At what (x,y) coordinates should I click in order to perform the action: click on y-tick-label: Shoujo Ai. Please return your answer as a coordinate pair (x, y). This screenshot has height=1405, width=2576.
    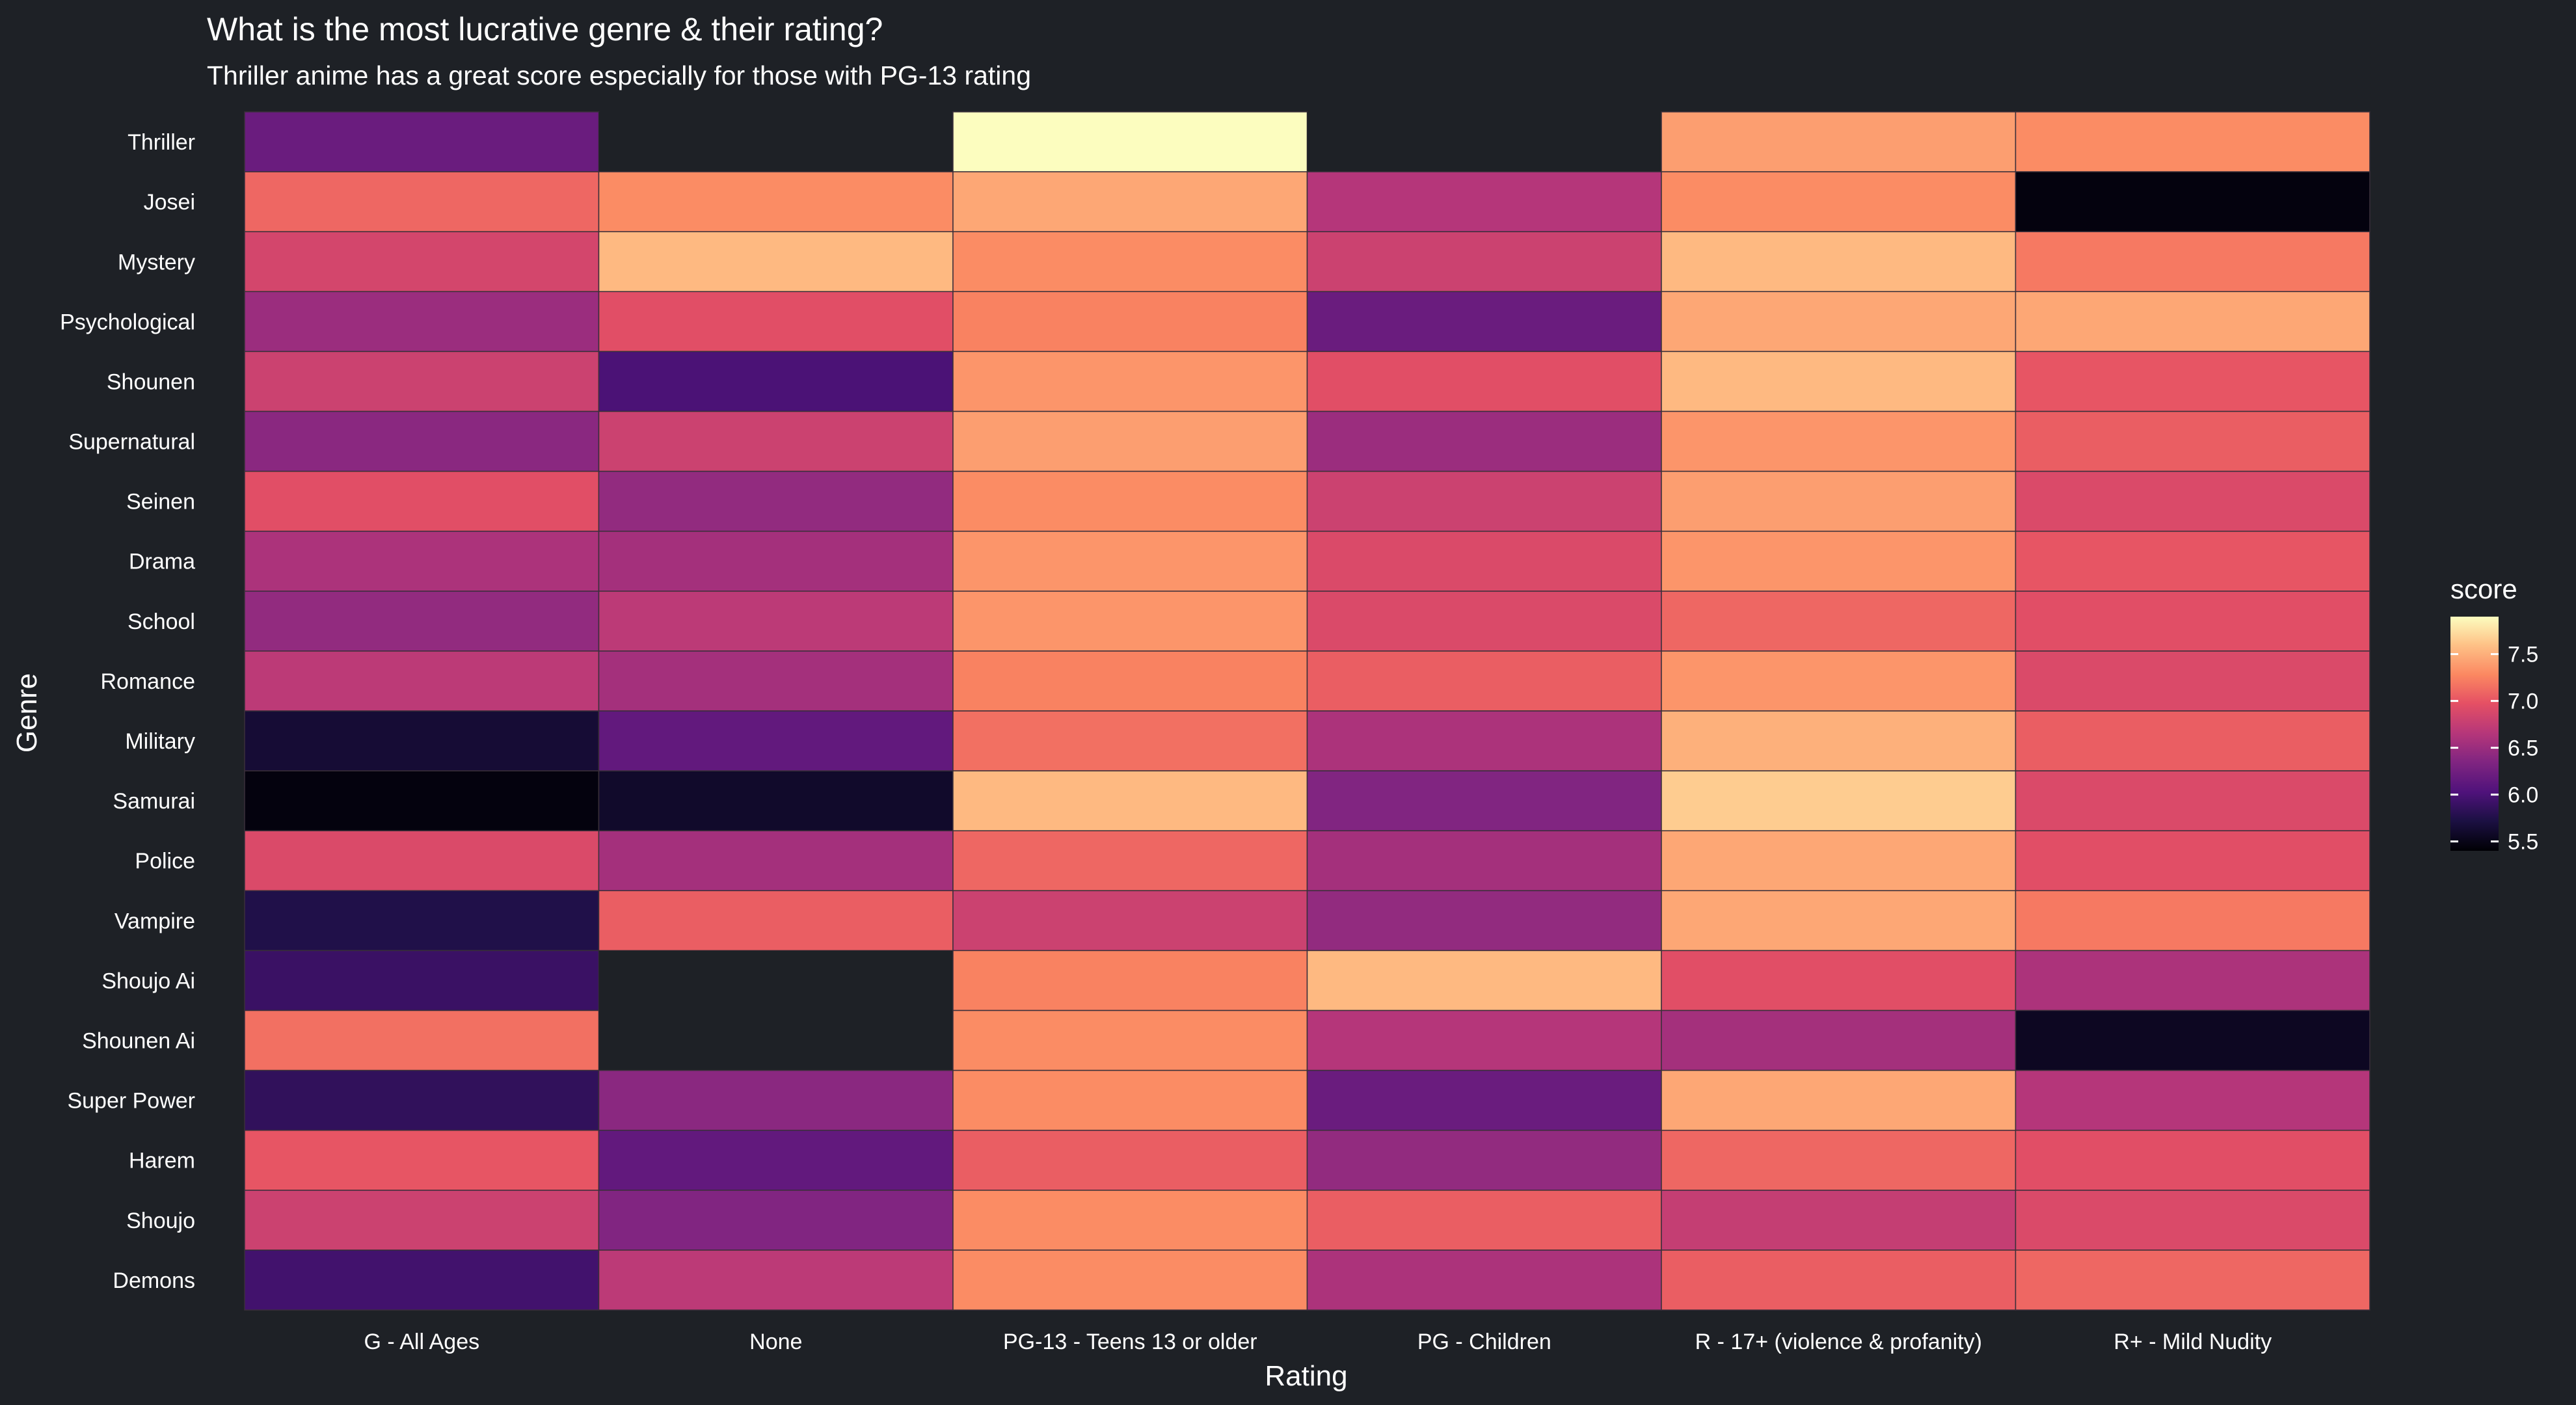
    Looking at the image, I should click on (148, 981).